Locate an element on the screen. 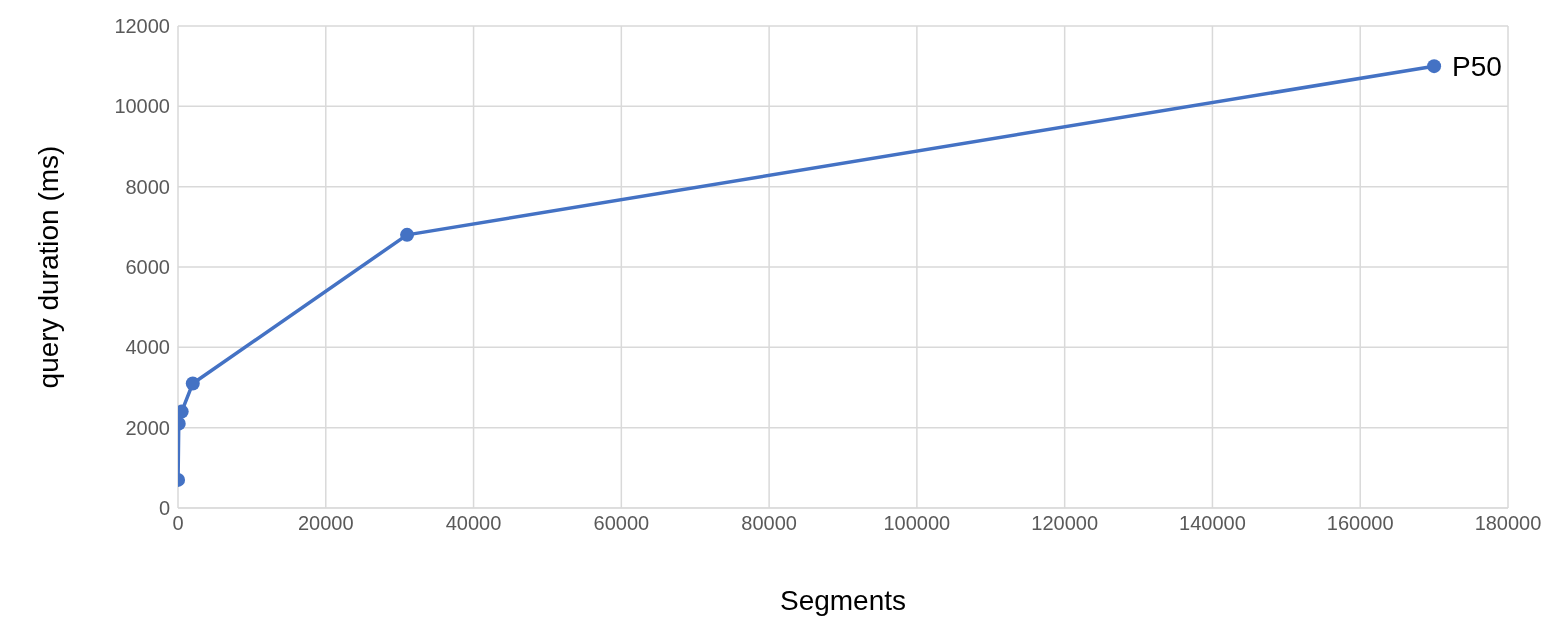  x-tick-label: 180000 is located at coordinates (1508, 523).